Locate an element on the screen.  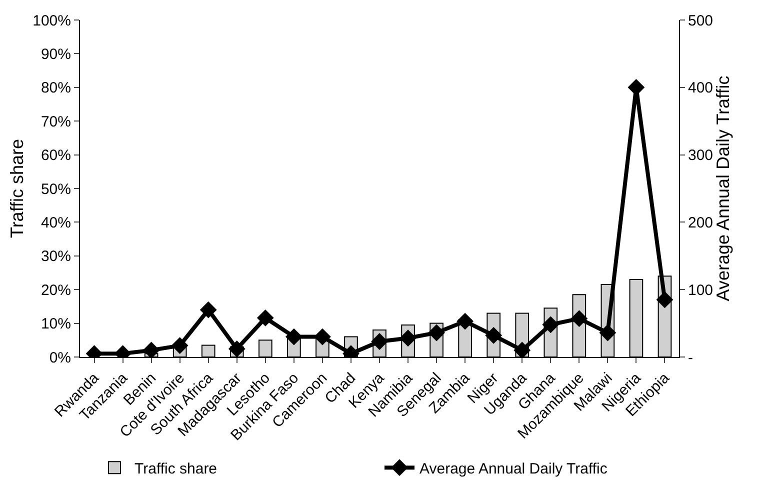
y2-tick-label: 100 is located at coordinates (701, 290).